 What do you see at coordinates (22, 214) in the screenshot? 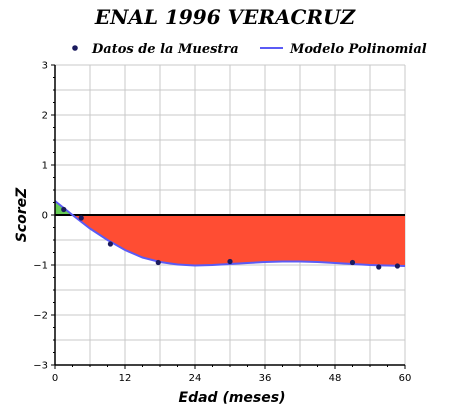
I see `y-axis-title: ScoreZ` at bounding box center [22, 214].